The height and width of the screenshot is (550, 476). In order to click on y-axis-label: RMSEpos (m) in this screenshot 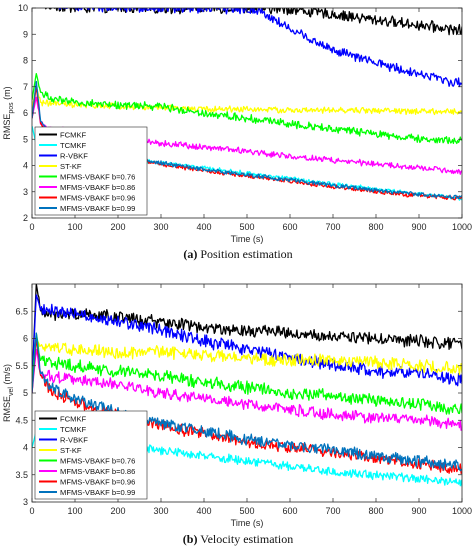, I will do `click(8, 112)`.